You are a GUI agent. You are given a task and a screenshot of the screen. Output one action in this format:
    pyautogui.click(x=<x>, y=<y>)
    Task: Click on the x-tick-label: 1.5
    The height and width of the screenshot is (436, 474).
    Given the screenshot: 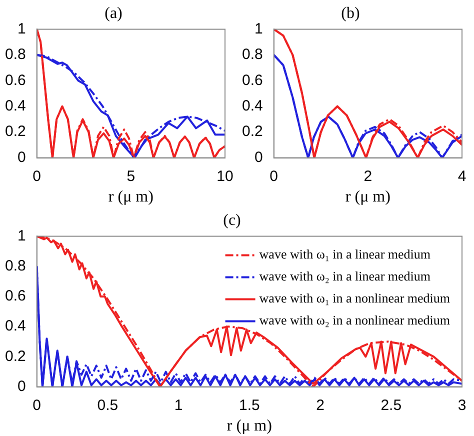 What is the action you would take?
    pyautogui.click(x=249, y=405)
    